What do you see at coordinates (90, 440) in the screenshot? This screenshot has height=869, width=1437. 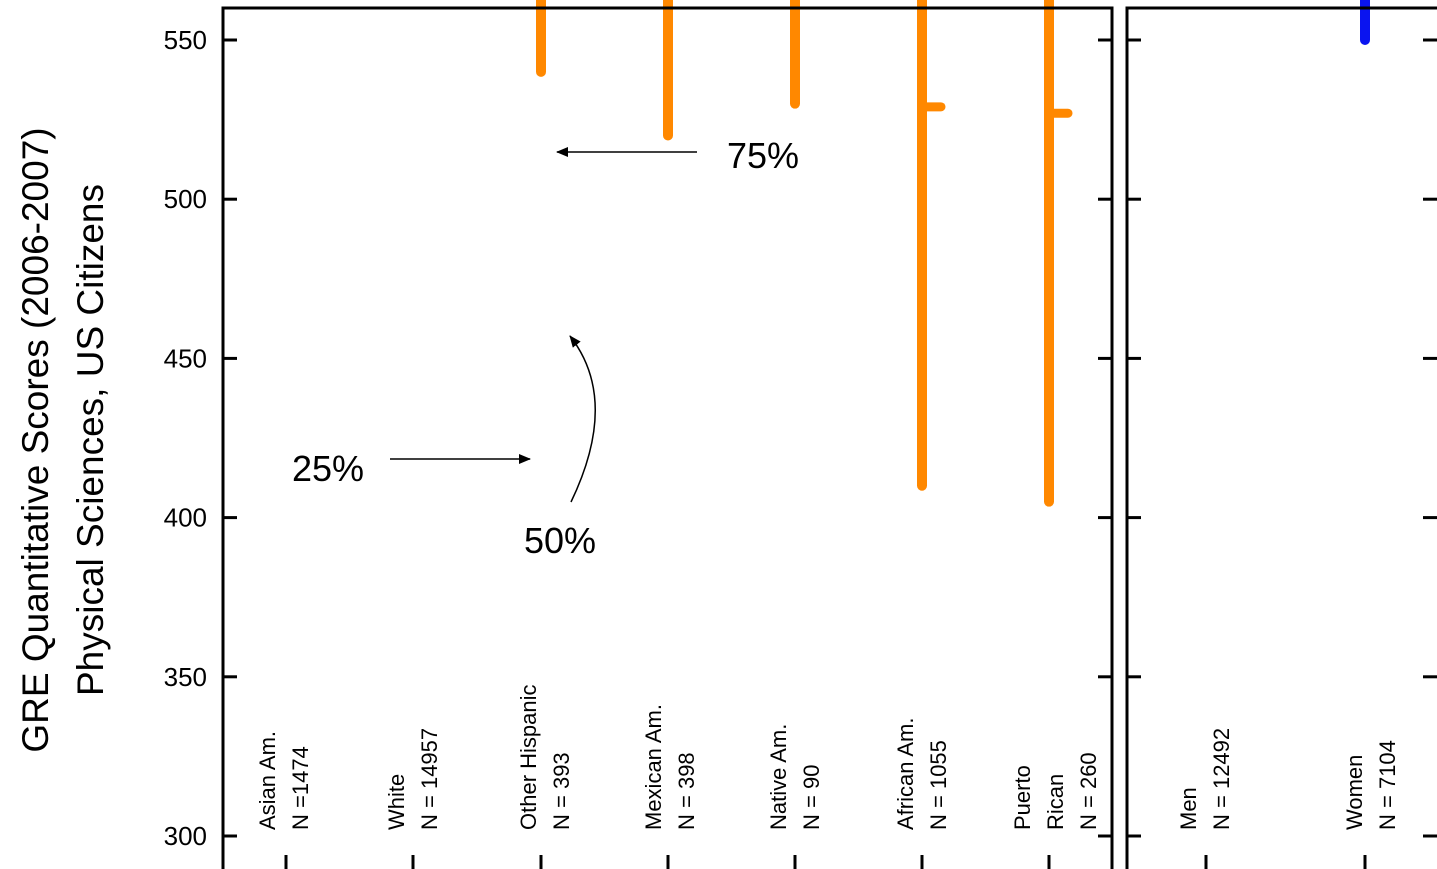 I see `y-axis-label-line-2: Physical Sciences, US Citizens` at bounding box center [90, 440].